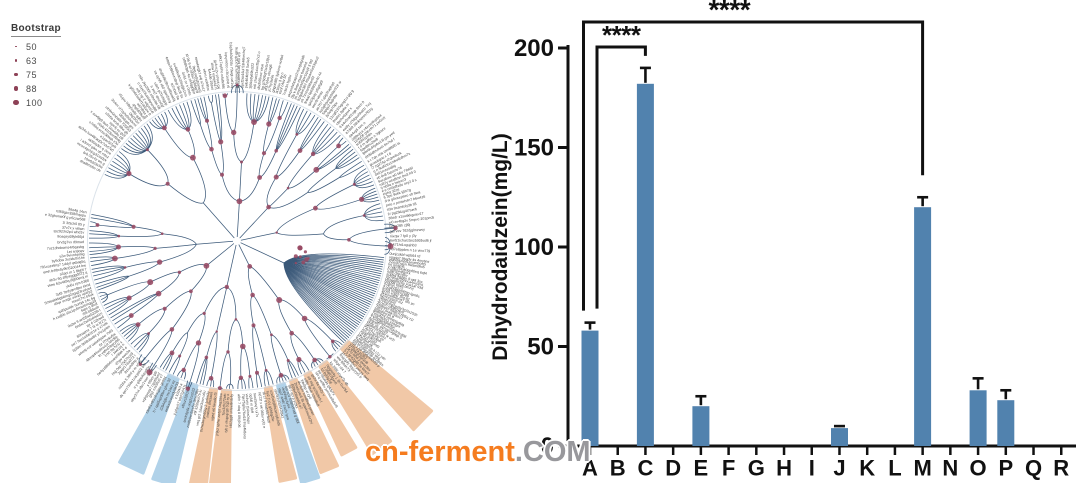  I want to click on svg-text: vkdhf4gc4y64, so click(286, 397).